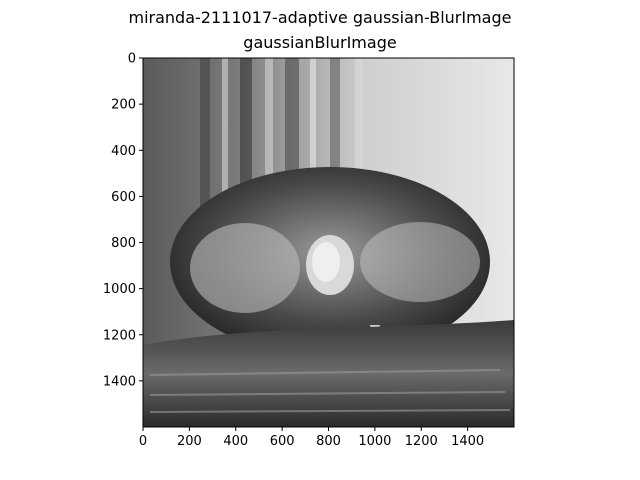 The image size is (640, 480). What do you see at coordinates (143, 441) in the screenshot?
I see `x-tick-label: 0` at bounding box center [143, 441].